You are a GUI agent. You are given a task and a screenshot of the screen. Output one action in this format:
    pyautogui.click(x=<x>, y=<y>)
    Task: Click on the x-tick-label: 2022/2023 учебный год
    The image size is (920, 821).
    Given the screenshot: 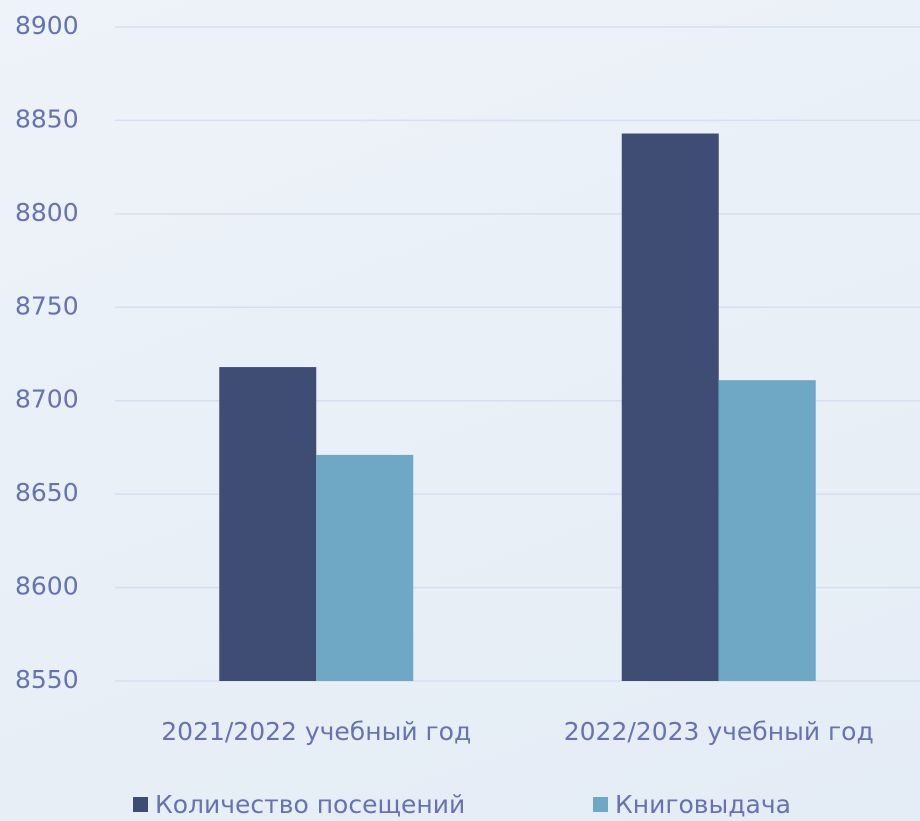 What is the action you would take?
    pyautogui.click(x=719, y=731)
    